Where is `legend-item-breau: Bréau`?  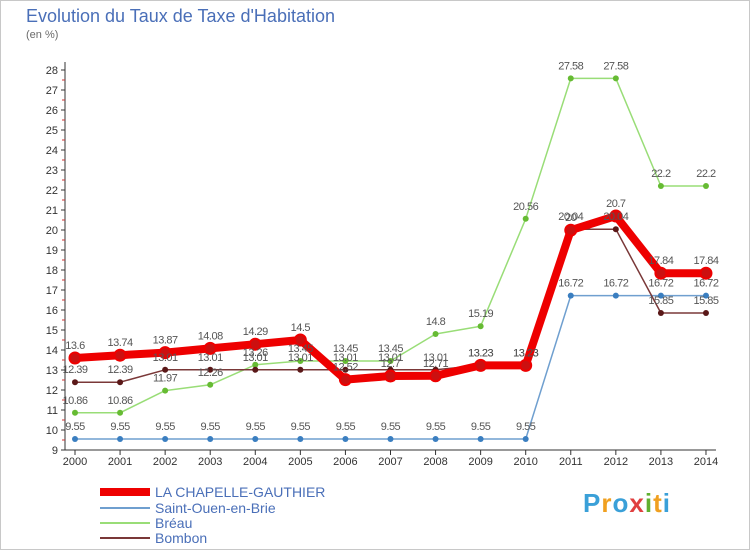
legend-item-breau: Bréau is located at coordinates (260, 523).